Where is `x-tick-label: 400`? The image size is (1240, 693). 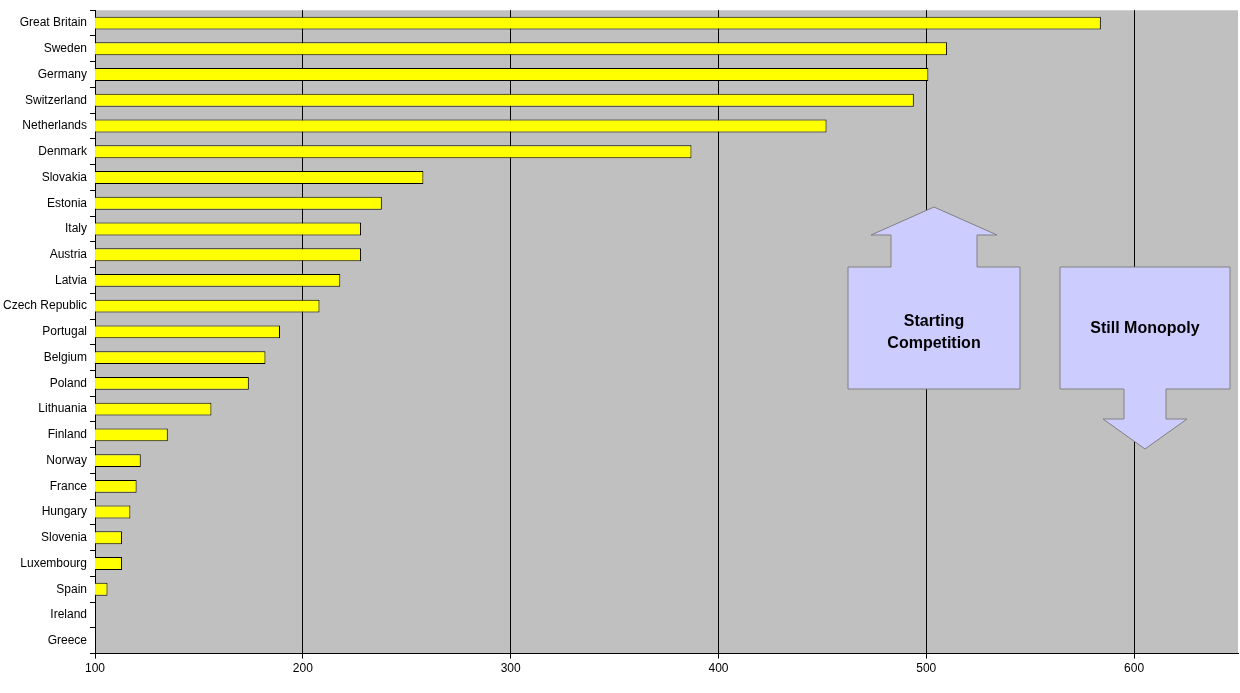 x-tick-label: 400 is located at coordinates (718, 668).